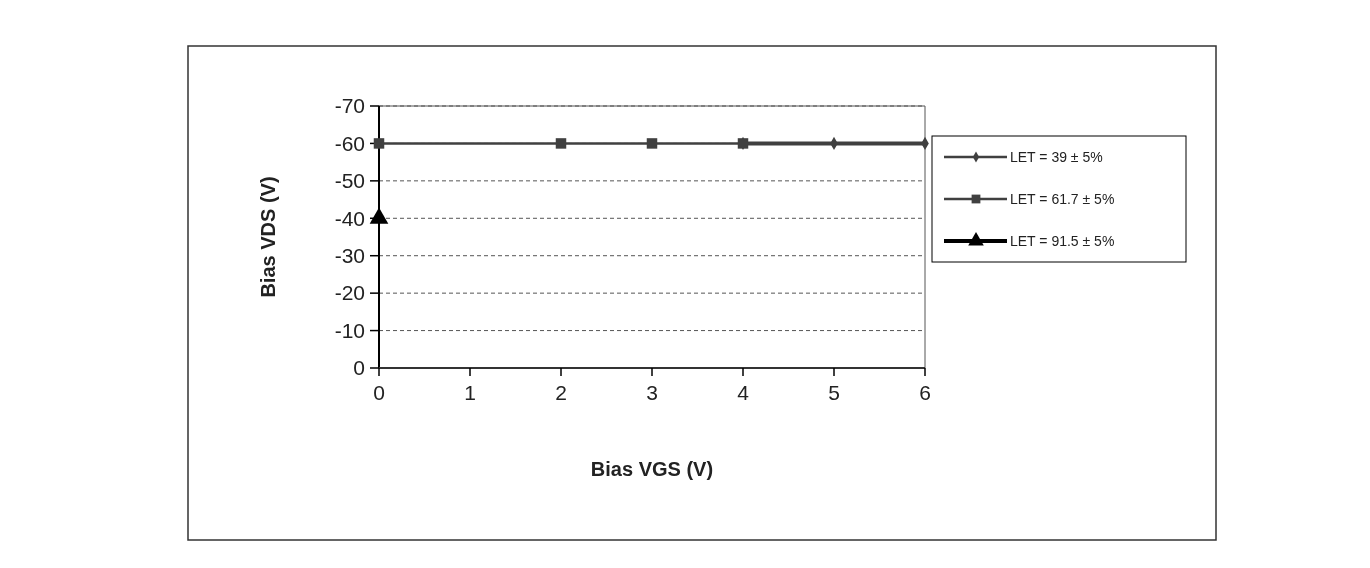  I want to click on y-axis-title: Bias VDS (V), so click(268, 237).